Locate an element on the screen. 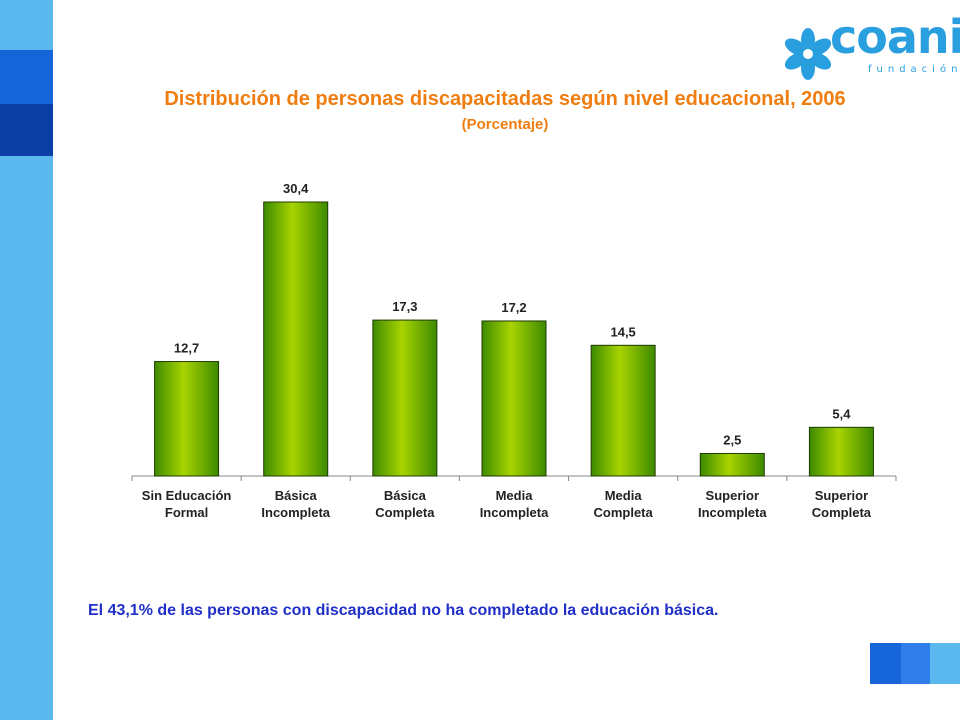  sidebar-block-medium is located at coordinates (26, 77).